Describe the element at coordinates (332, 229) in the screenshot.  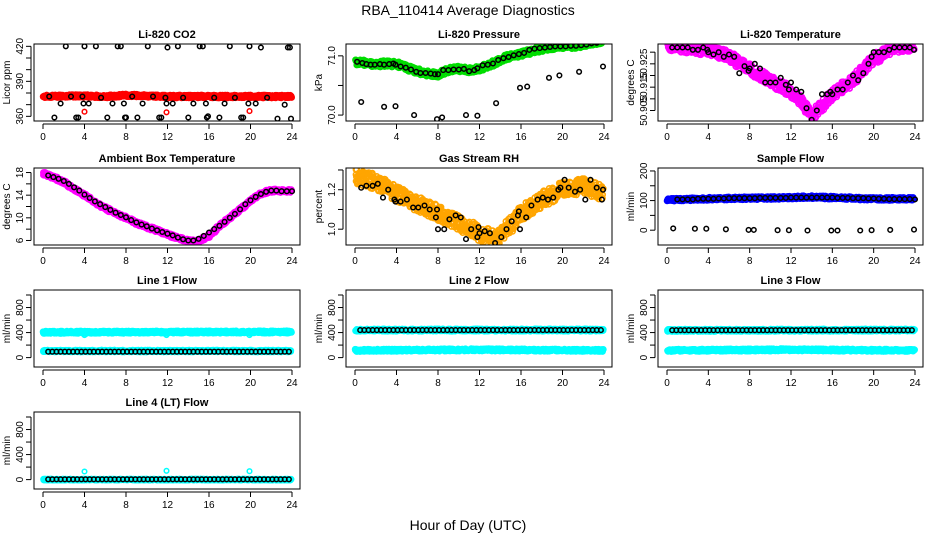
I see `y-tick-label: 1.0` at that location.